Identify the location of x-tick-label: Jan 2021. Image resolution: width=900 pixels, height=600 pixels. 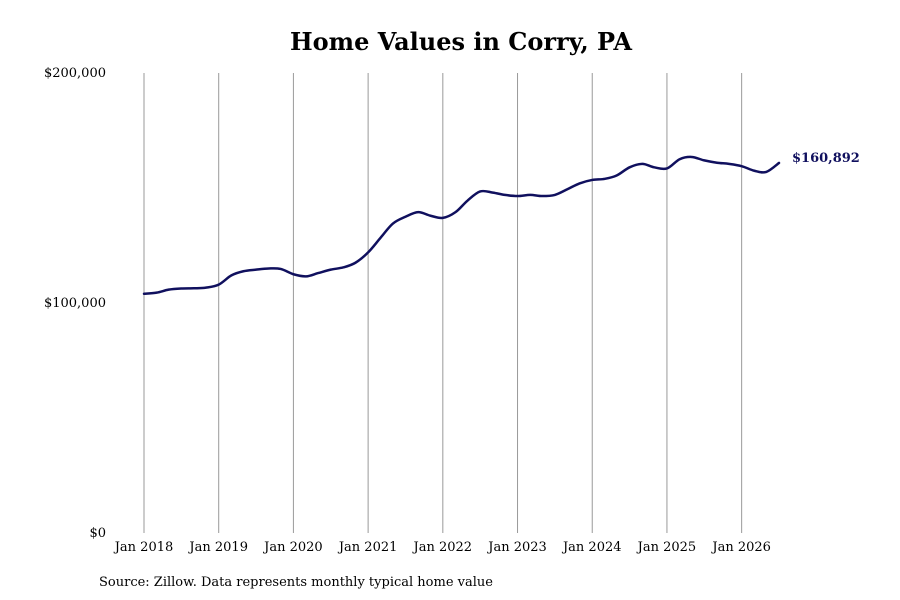
(367, 547).